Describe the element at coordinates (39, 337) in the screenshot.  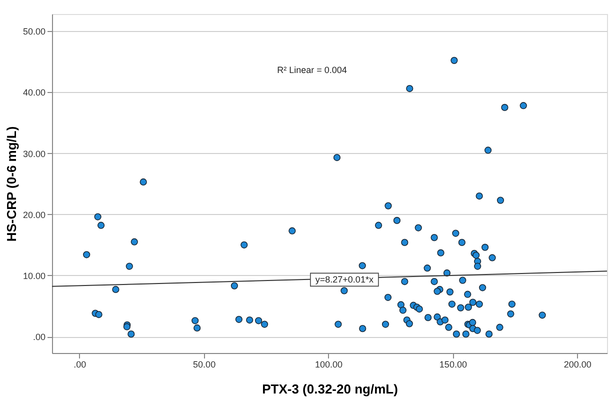
I see `y-tick-label: .00` at that location.